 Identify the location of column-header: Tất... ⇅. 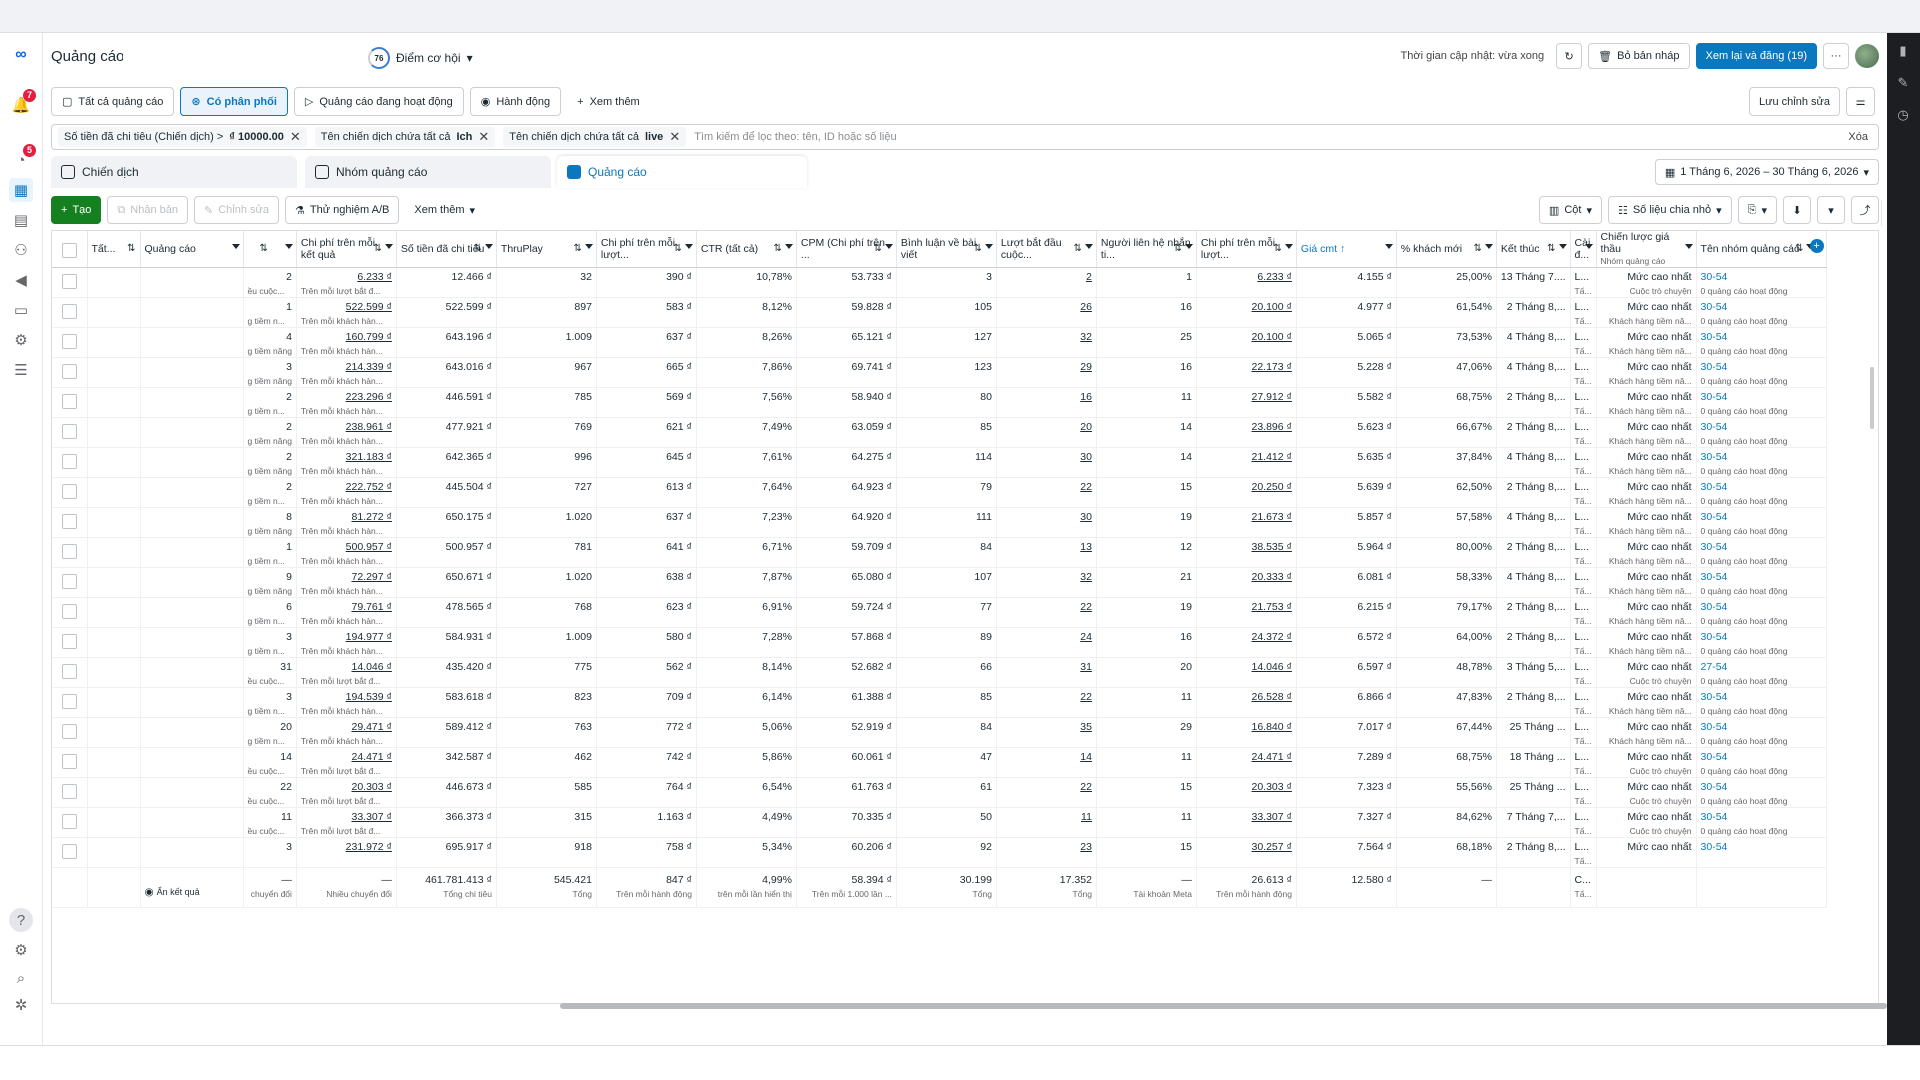
(114, 249).